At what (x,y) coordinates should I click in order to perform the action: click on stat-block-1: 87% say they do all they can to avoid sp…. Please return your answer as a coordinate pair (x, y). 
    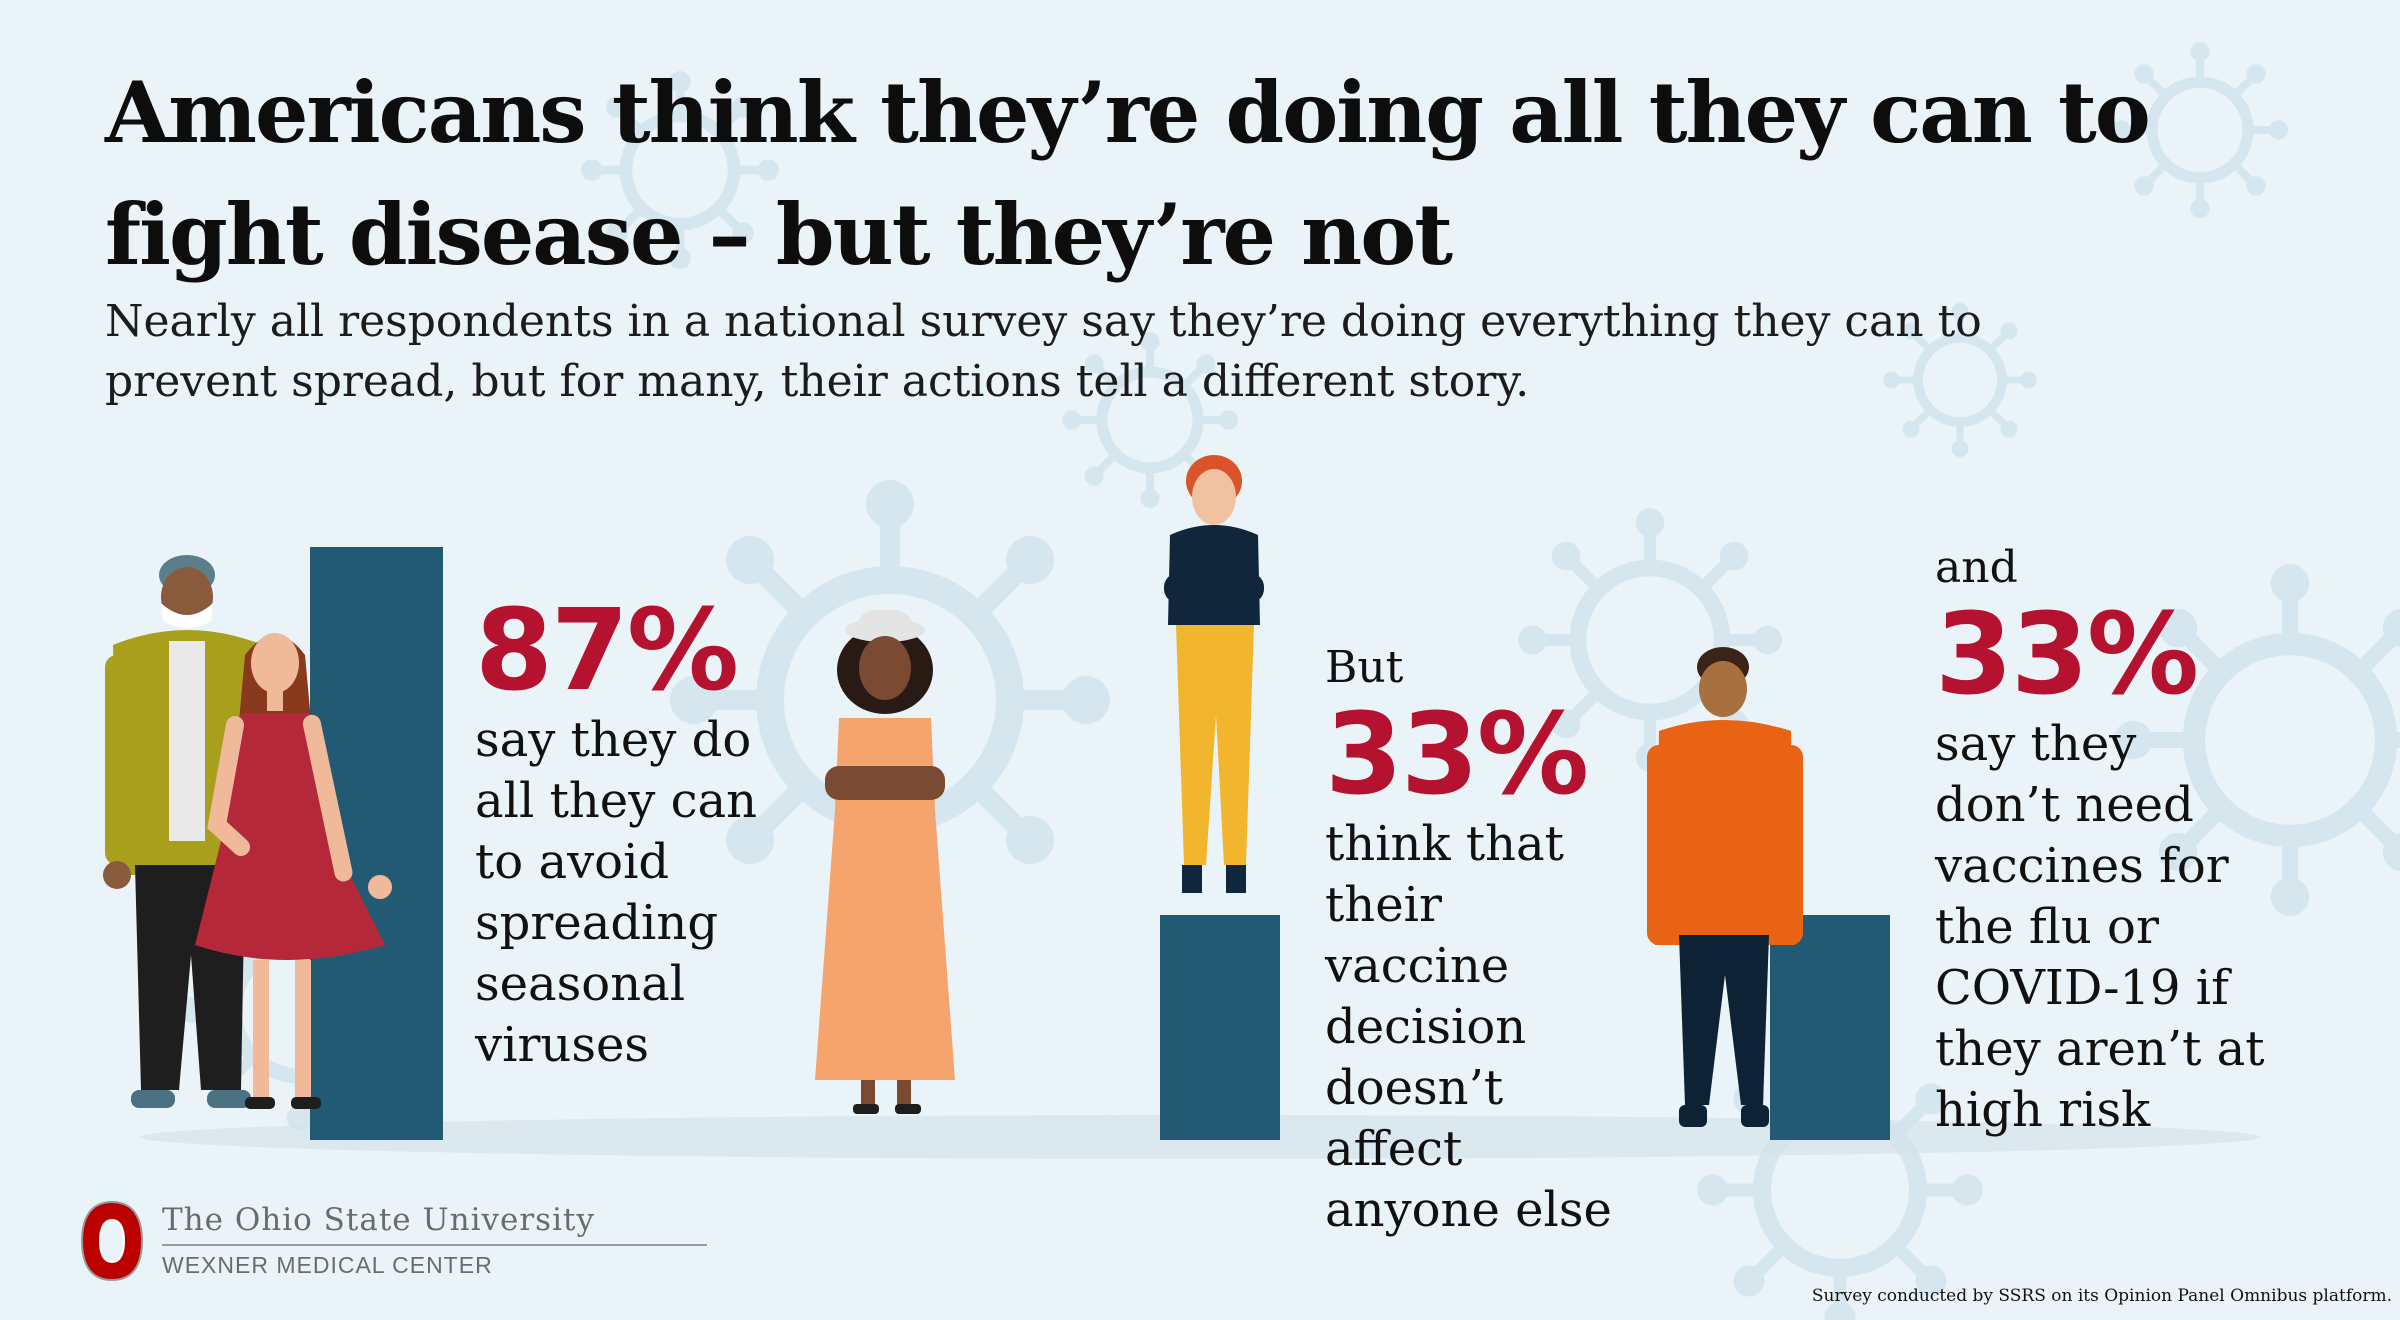
    Looking at the image, I should click on (620, 834).